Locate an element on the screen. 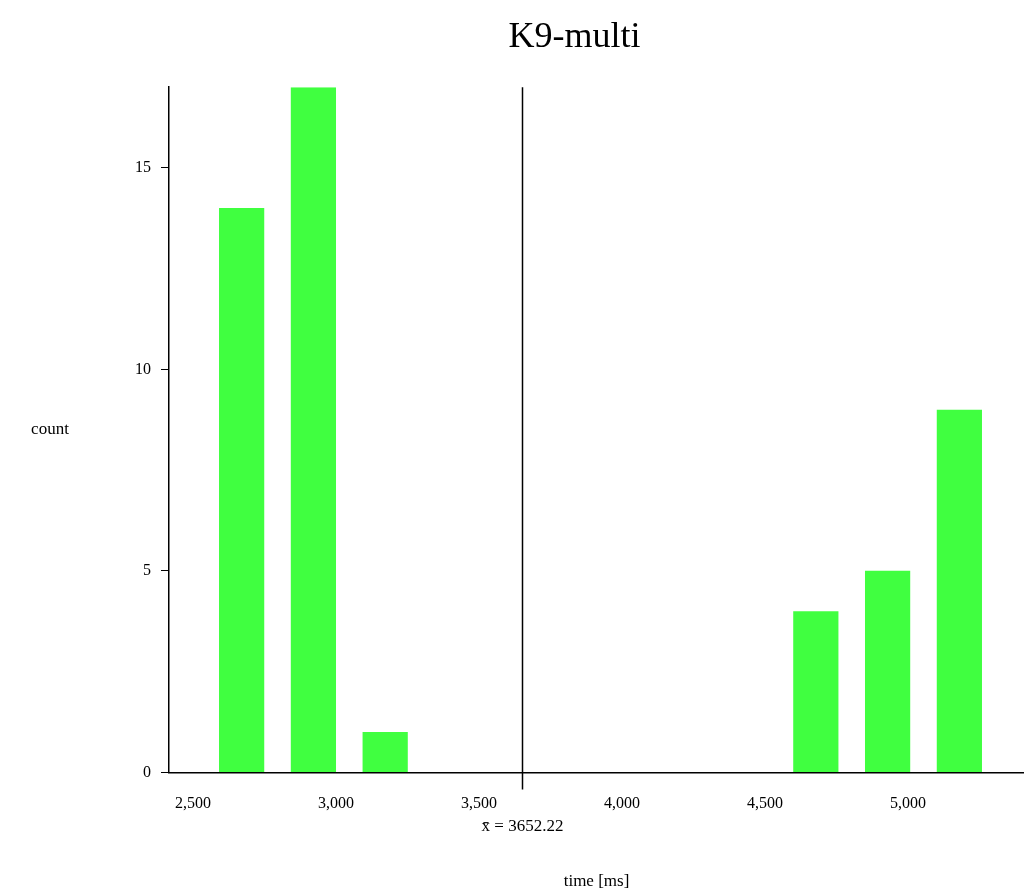 The width and height of the screenshot is (1024, 896). x-axis-title: time [ms] is located at coordinates (596, 881).